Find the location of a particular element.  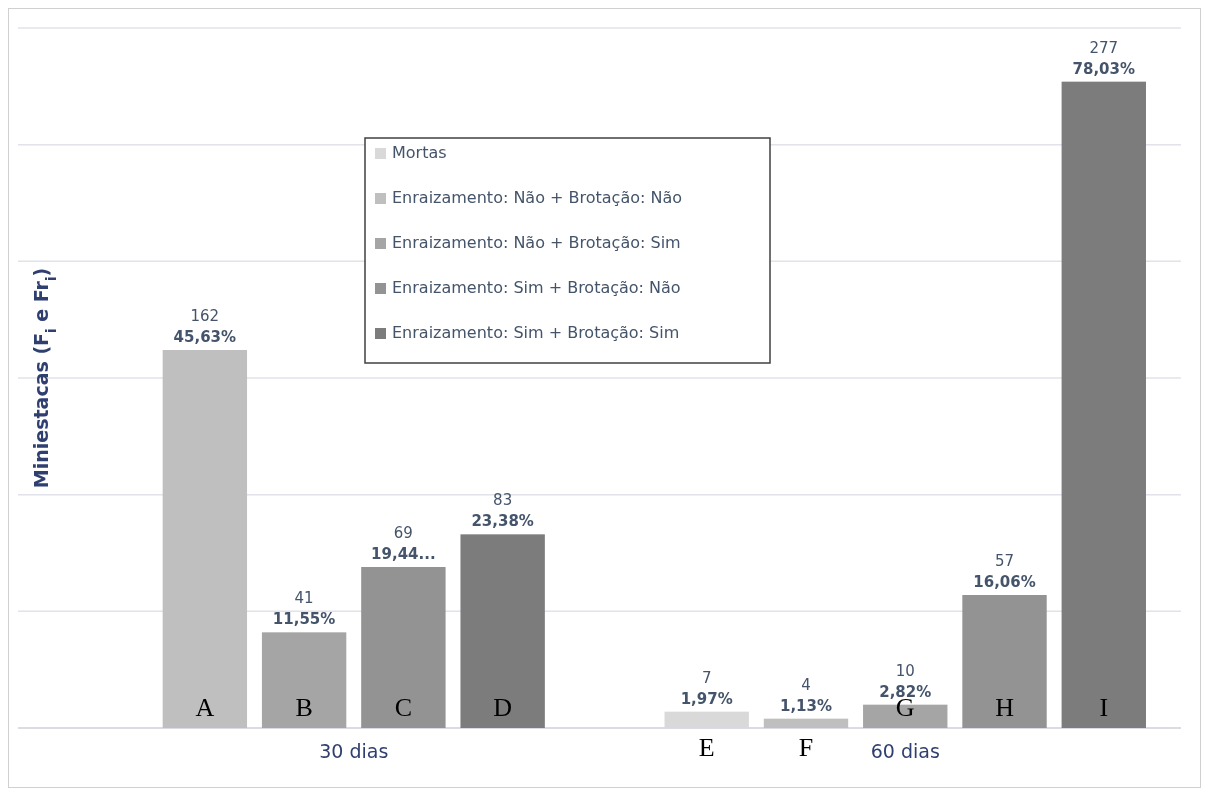

data-label: 7 1,97% is located at coordinates (706, 688).